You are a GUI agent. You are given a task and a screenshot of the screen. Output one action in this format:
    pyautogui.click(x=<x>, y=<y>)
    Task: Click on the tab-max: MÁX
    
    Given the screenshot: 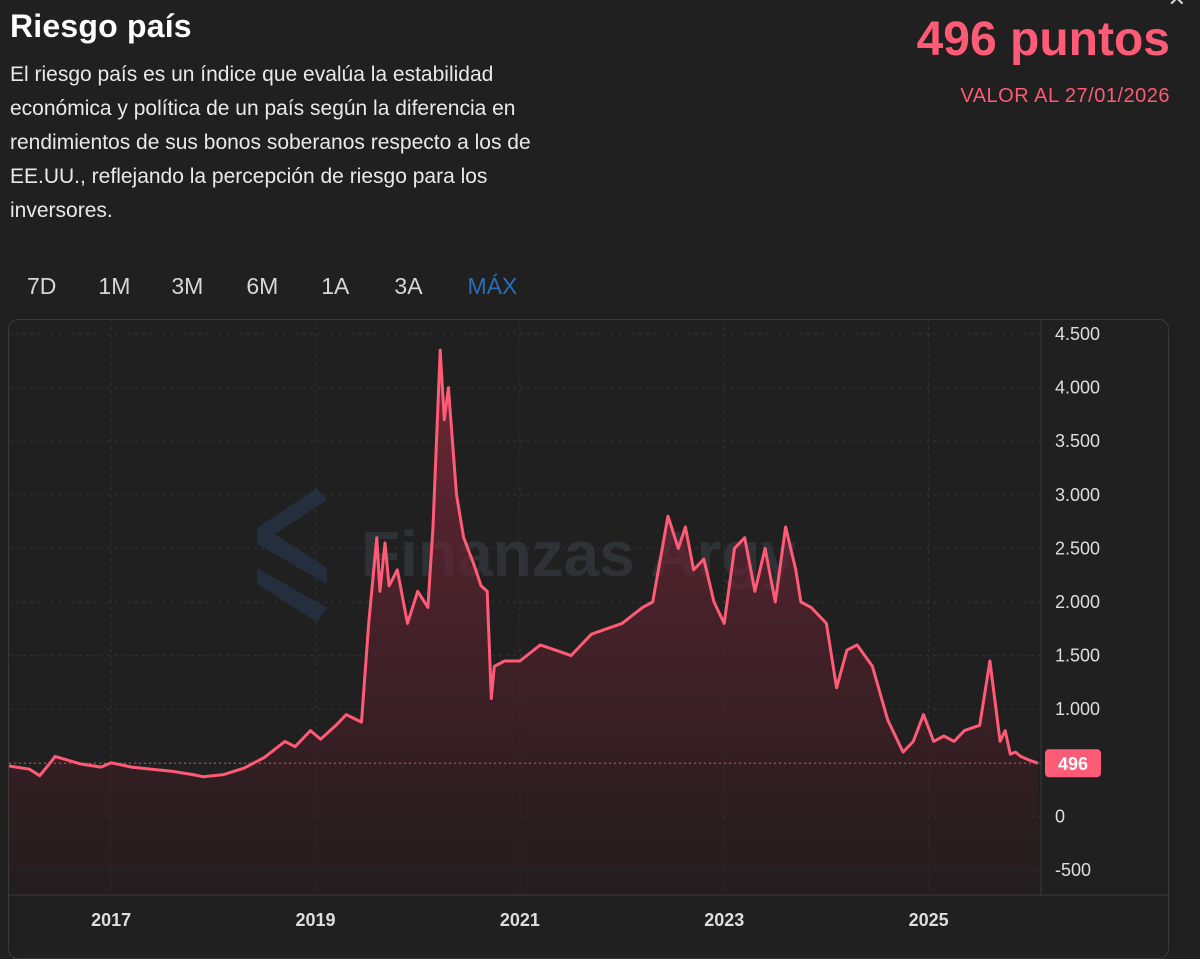 What is the action you would take?
    pyautogui.click(x=492, y=285)
    